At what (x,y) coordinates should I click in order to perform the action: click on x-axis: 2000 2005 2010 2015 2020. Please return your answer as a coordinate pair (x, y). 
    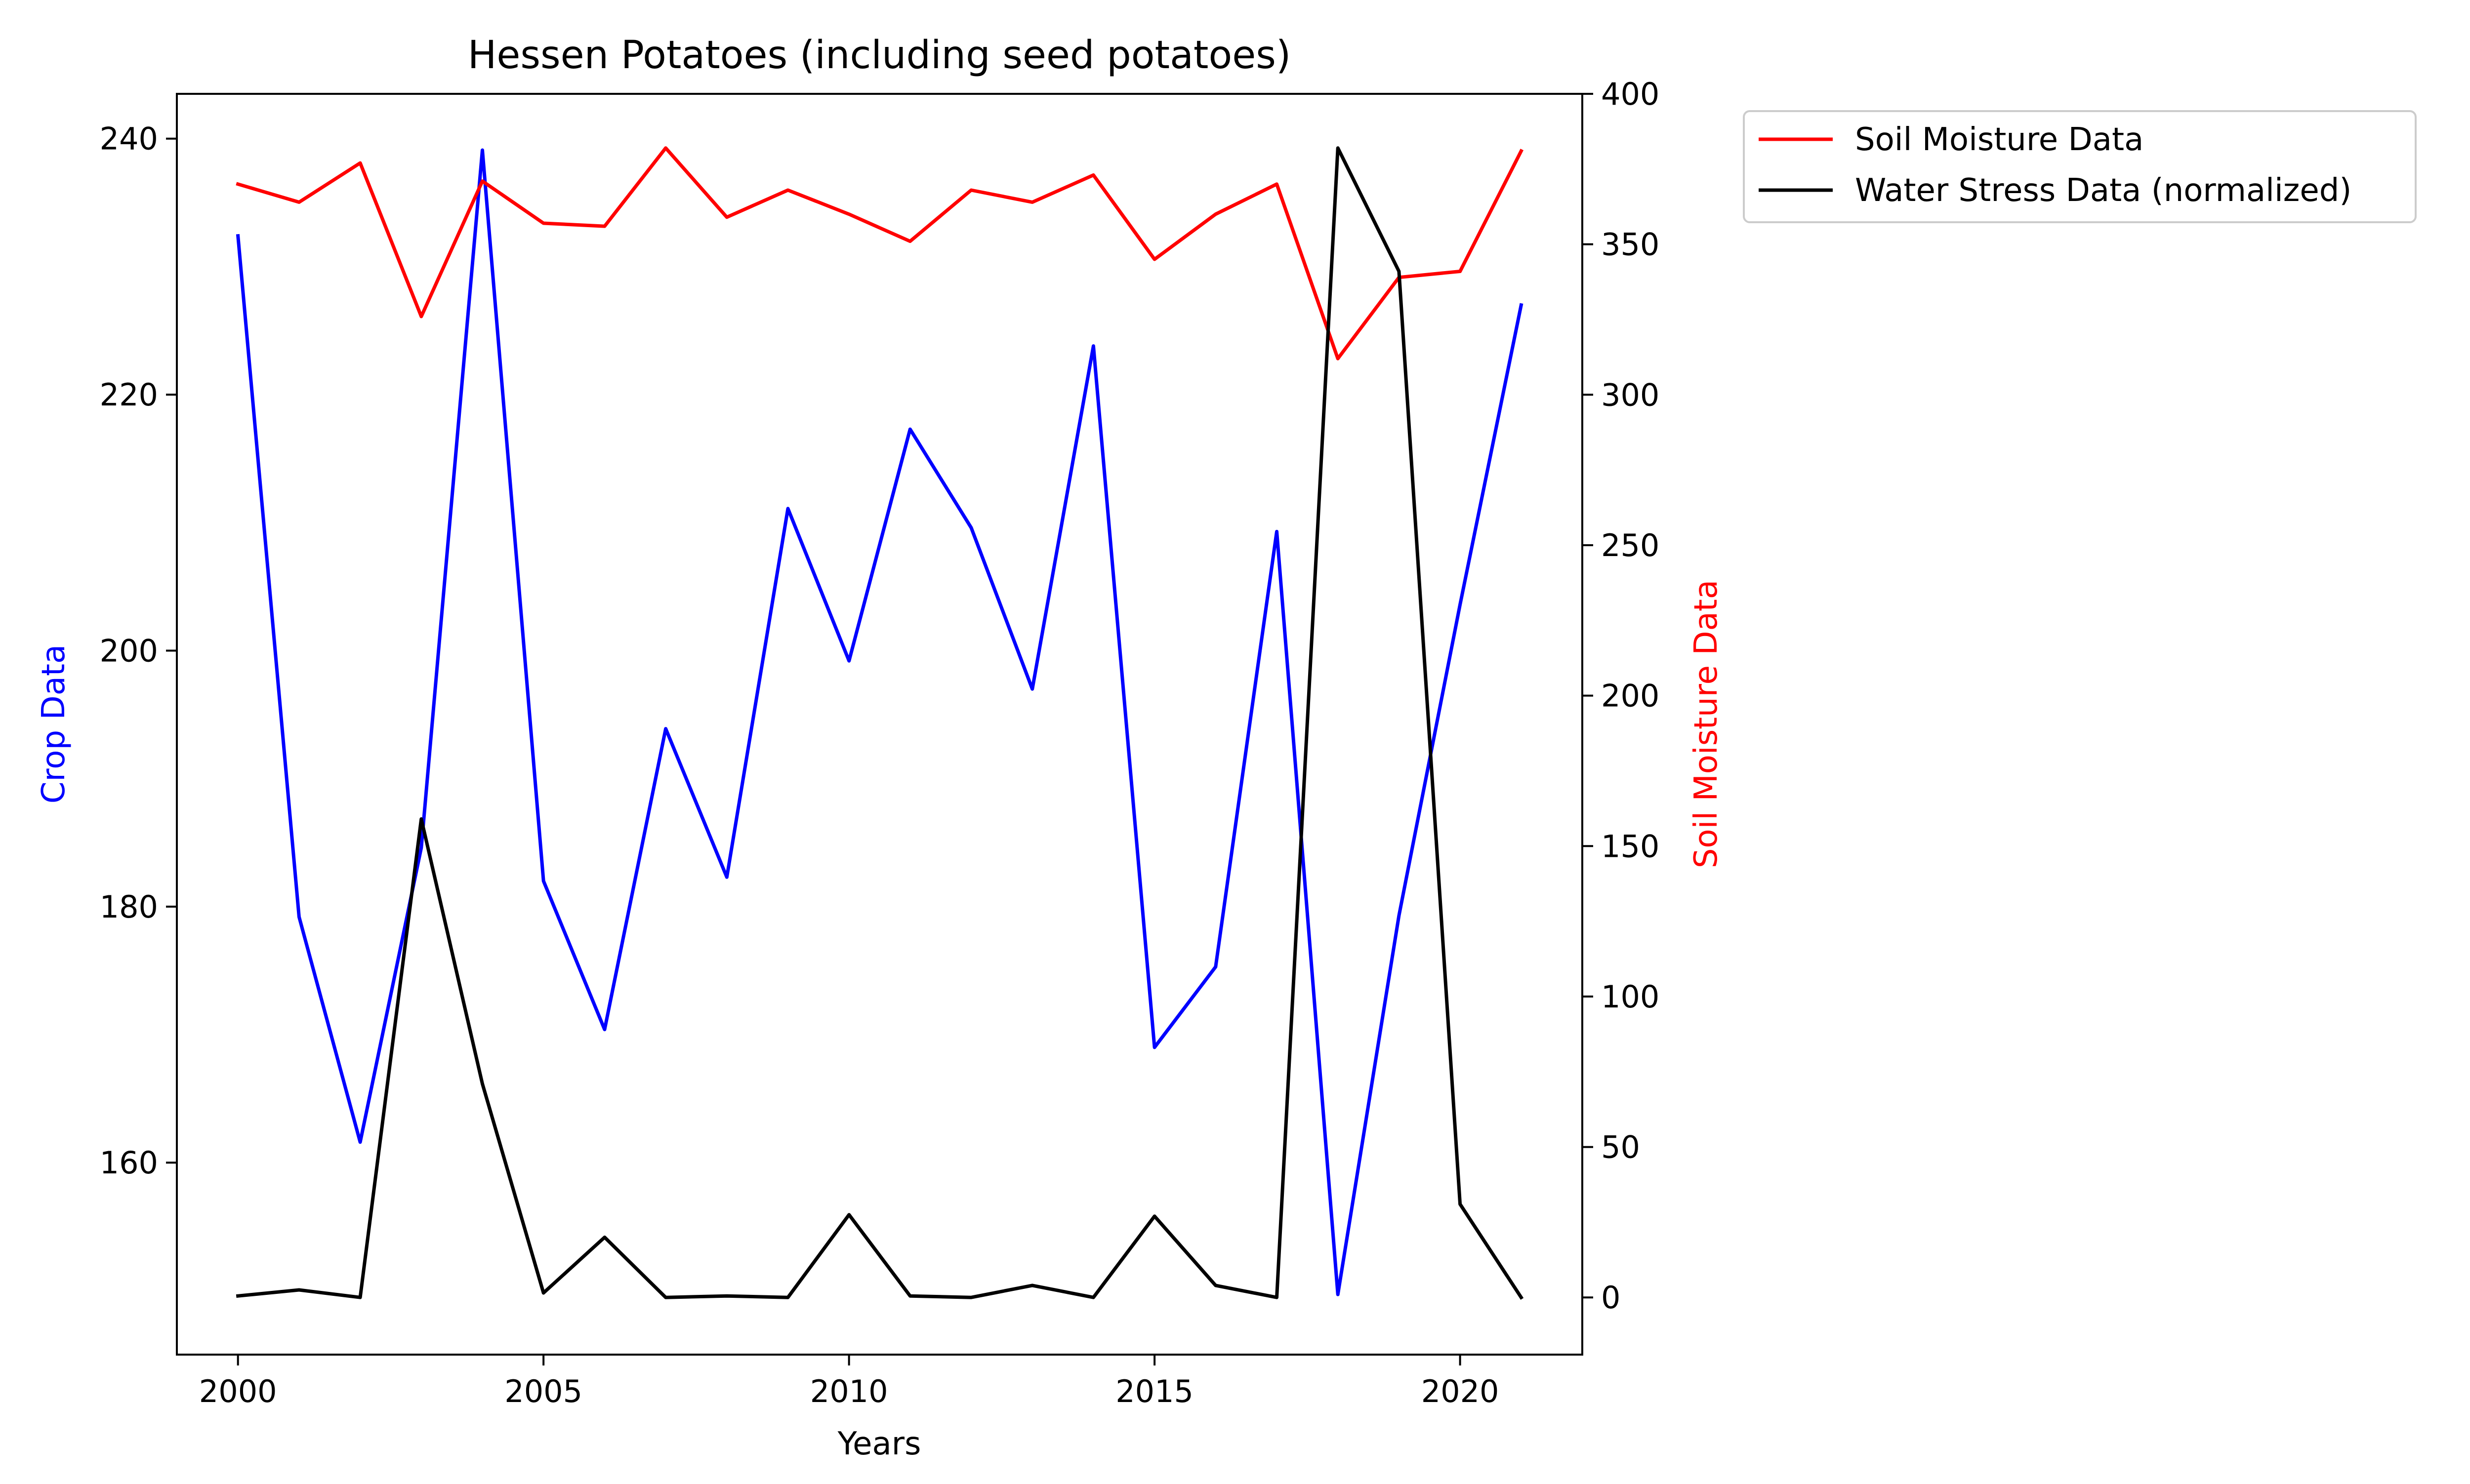
    Looking at the image, I should click on (849, 1382).